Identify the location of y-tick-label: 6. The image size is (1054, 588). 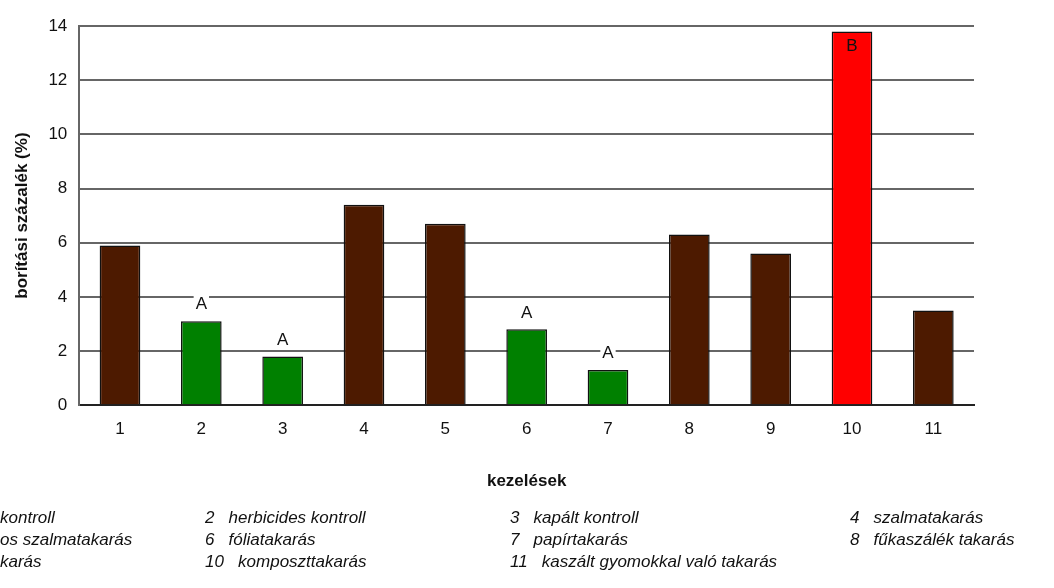
(62, 242).